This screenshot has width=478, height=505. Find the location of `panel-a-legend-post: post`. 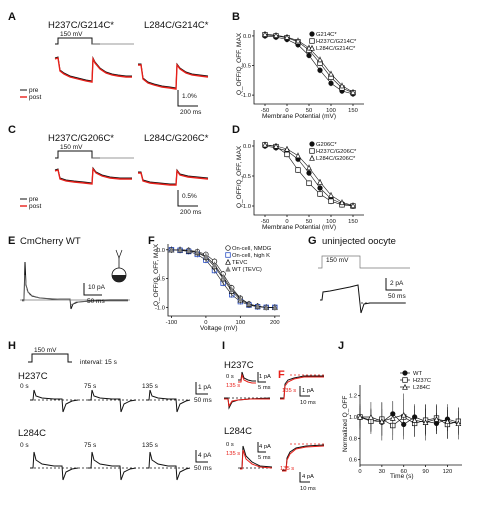

panel-a-legend-post: post is located at coordinates (35, 97).